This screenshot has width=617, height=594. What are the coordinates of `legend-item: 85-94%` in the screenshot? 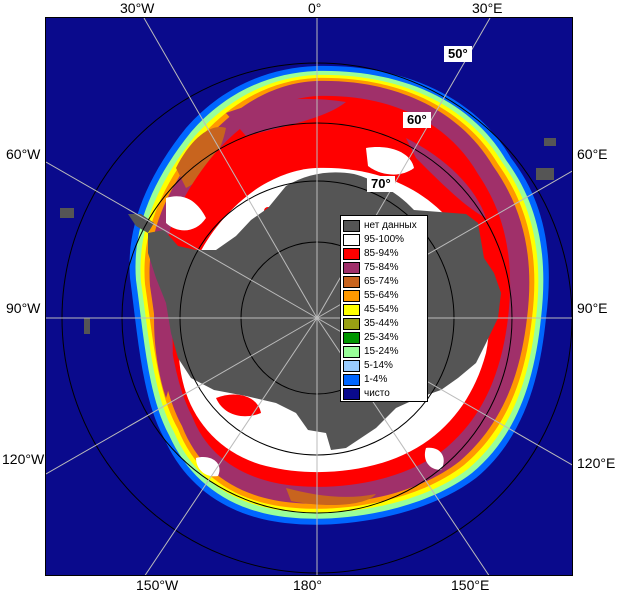 It's located at (370, 253).